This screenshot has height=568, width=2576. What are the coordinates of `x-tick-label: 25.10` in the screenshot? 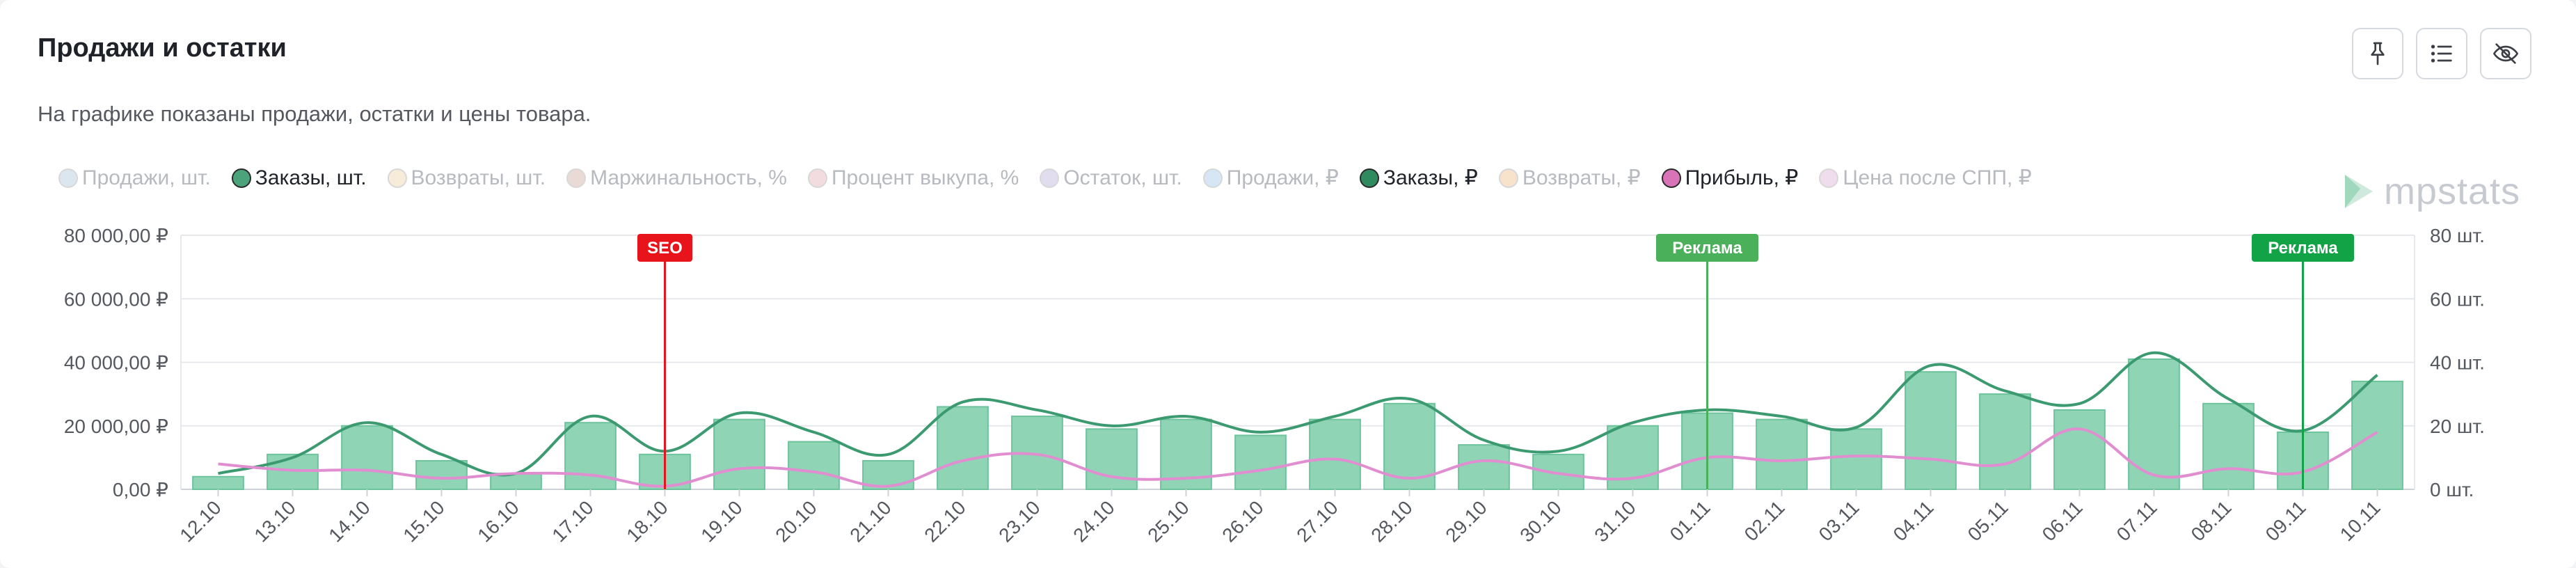 It's located at (1168, 521).